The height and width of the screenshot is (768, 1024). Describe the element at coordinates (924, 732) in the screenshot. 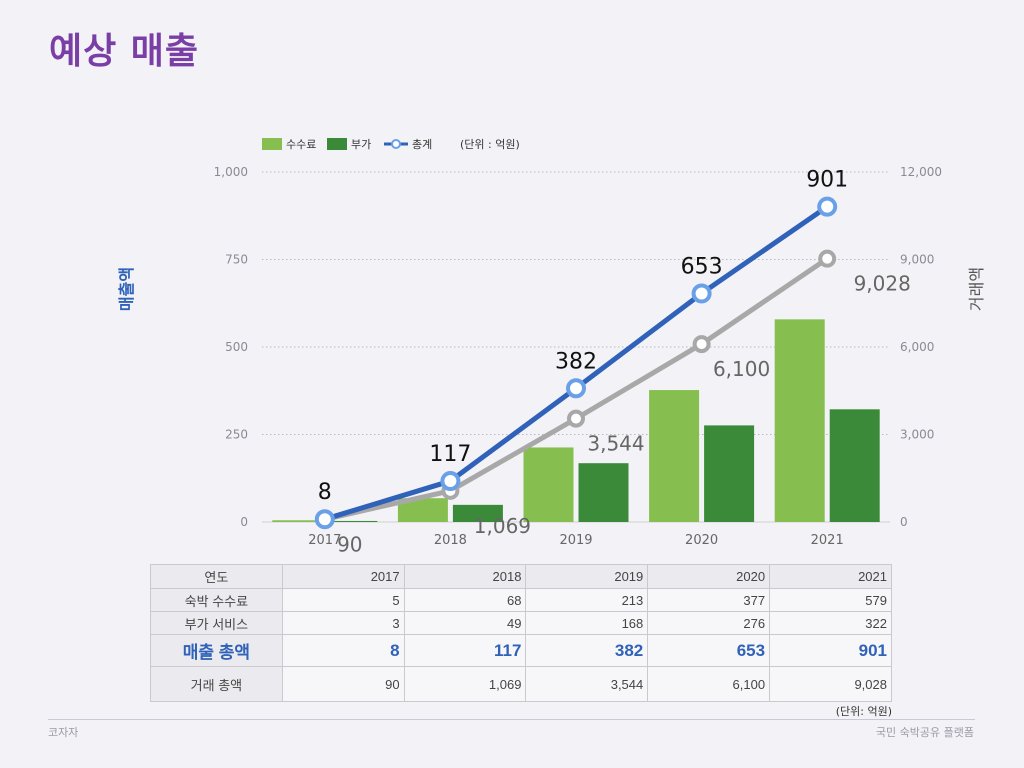

I see `footer-tagline: 국민 숙박공유 플랫폼` at that location.